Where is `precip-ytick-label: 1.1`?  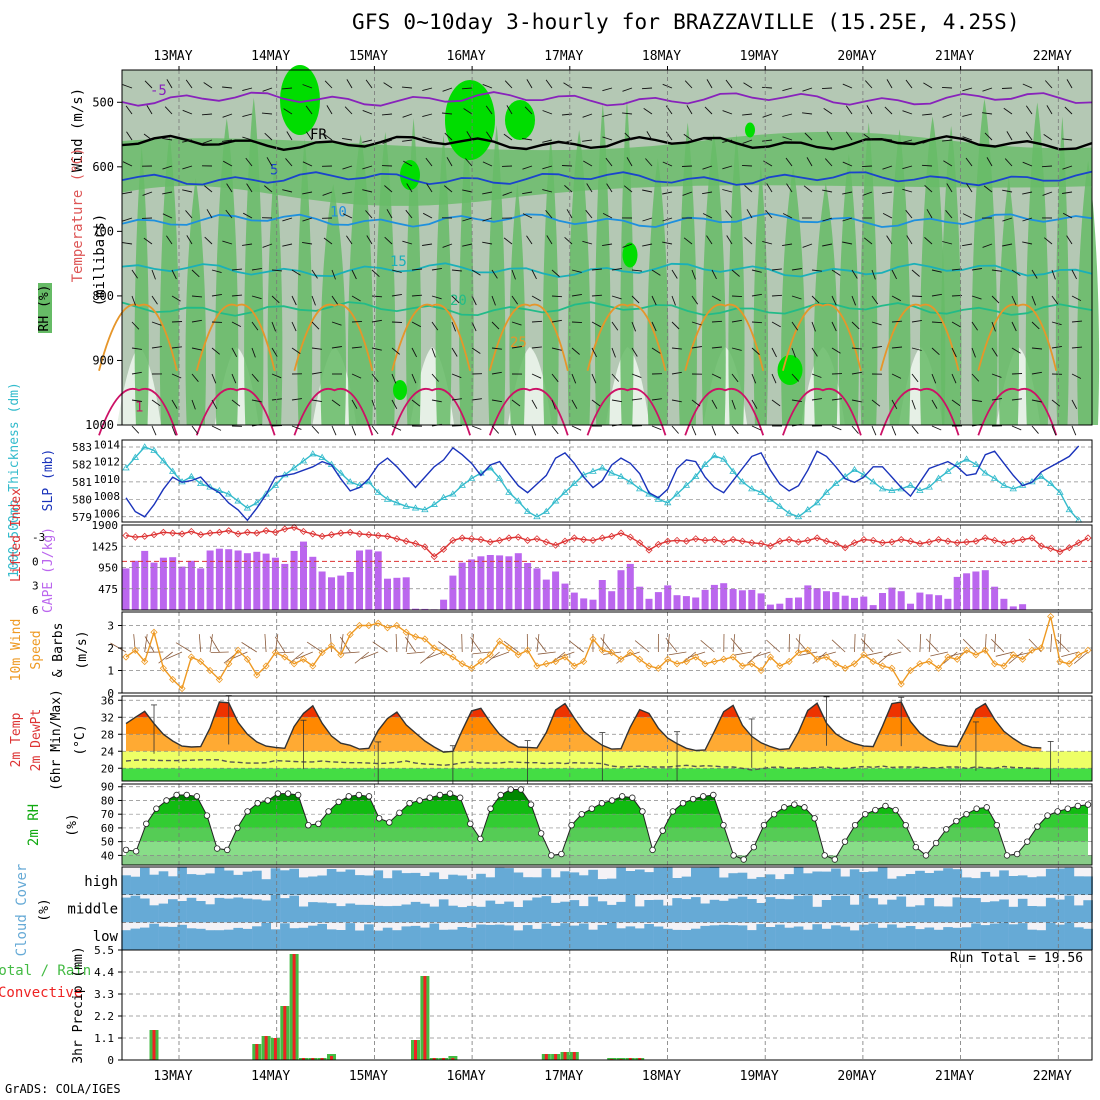
precip-ytick-label: 1.1 is located at coordinates (104, 1038).